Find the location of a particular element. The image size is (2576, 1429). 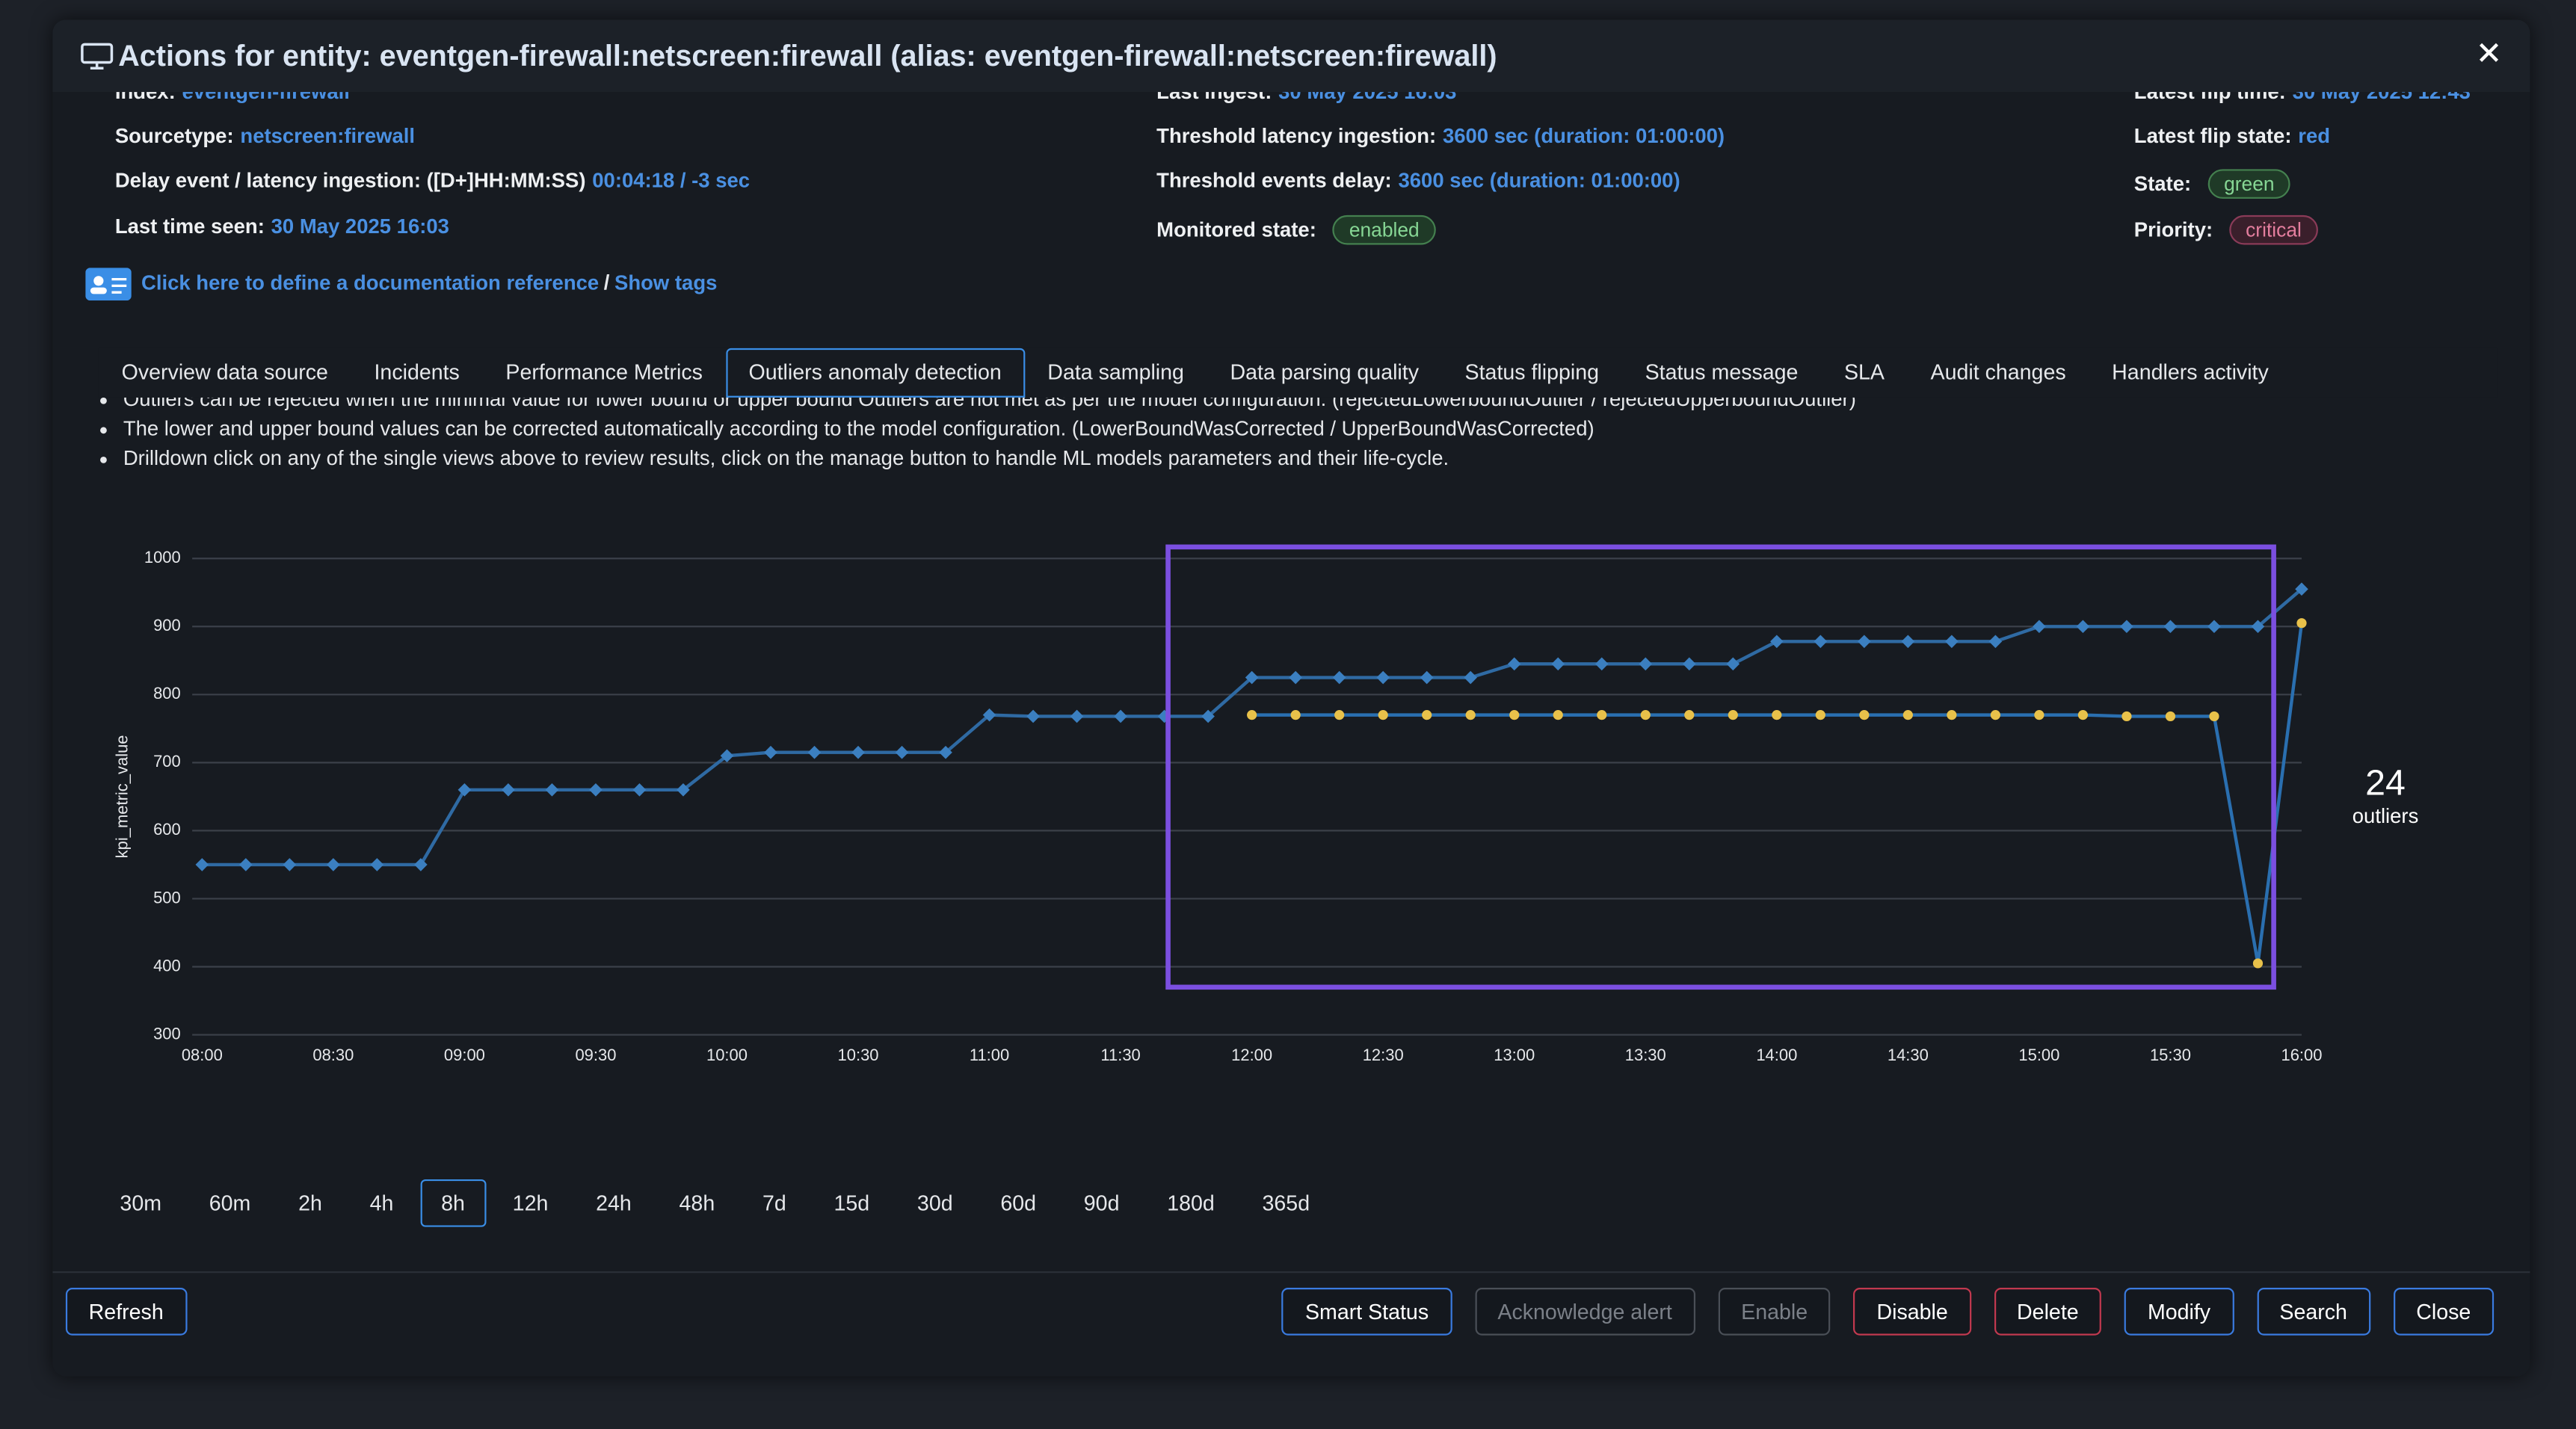

button: Disable is located at coordinates (1912, 1311).